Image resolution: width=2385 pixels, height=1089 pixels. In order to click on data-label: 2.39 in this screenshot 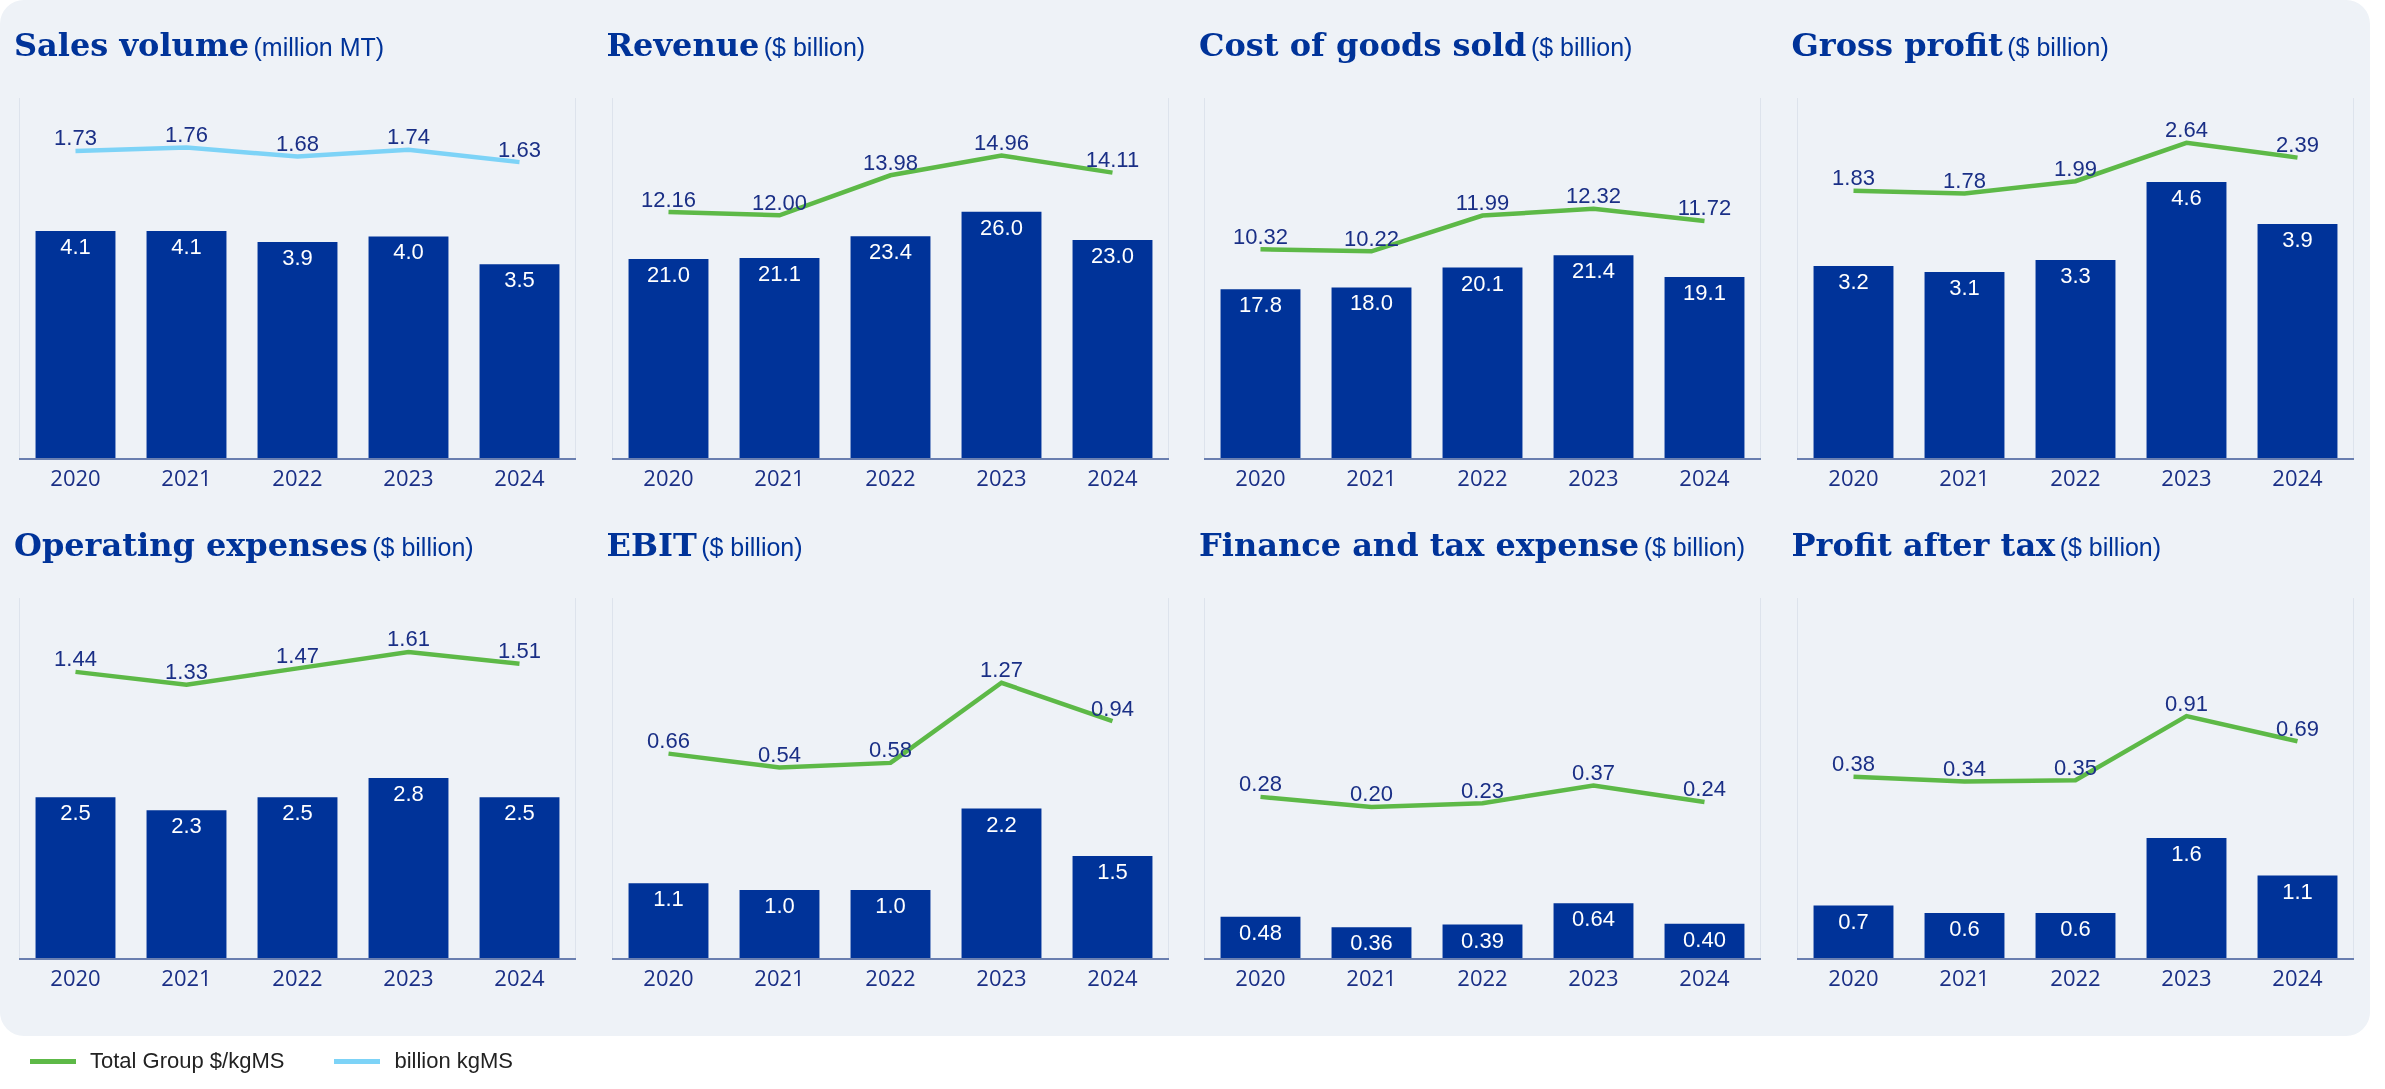, I will do `click(2297, 145)`.